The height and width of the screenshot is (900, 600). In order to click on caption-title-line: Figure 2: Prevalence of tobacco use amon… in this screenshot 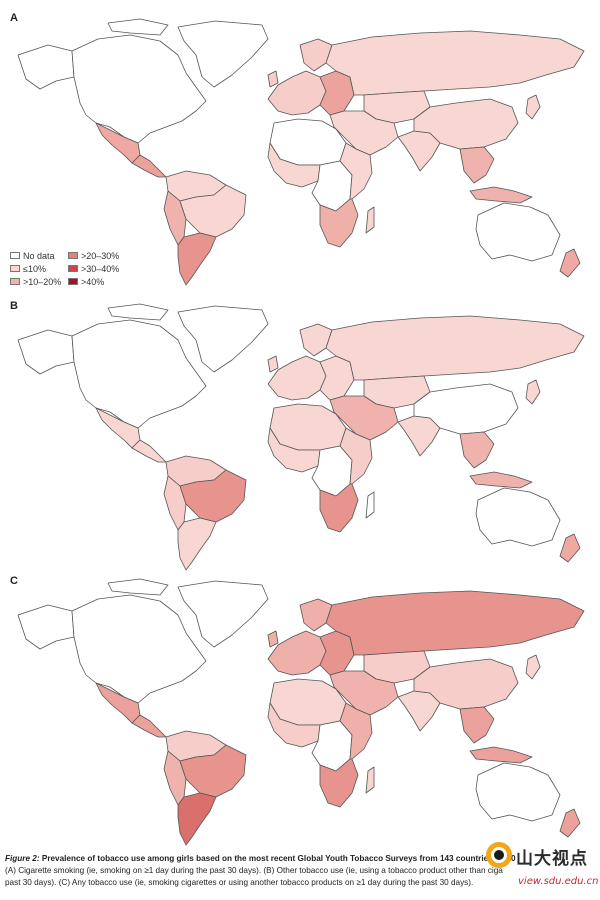, I will do `click(300, 859)`.